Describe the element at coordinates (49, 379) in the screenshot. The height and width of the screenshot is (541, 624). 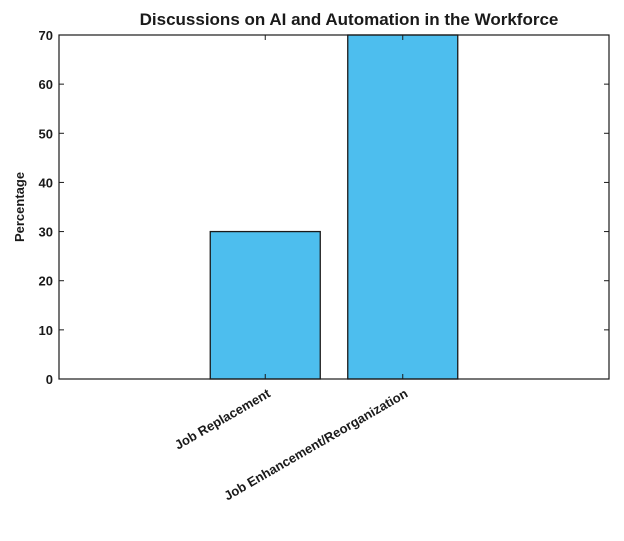
I see `y-tick-label-0: 0` at that location.